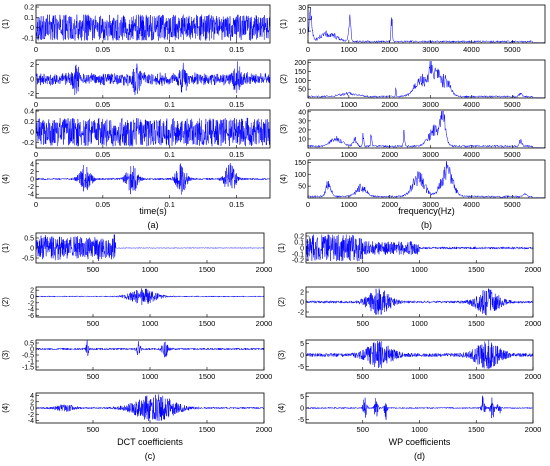 The height and width of the screenshot is (466, 550). I want to click on y-tick-label: 40, so click(302, 112).